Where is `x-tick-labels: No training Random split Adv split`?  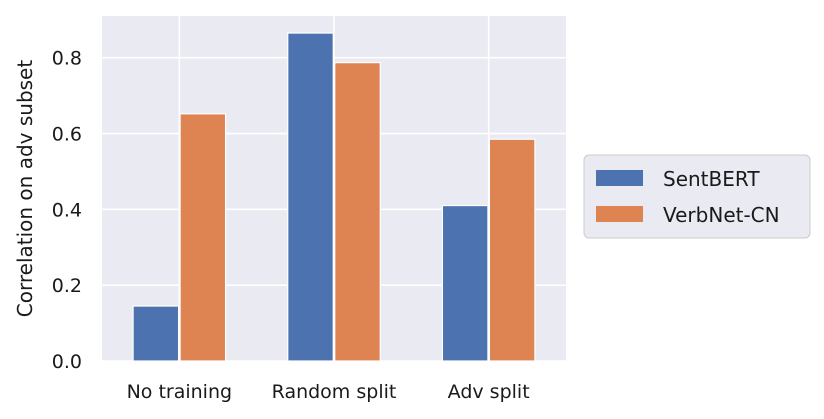 x-tick-labels: No training Random split Adv split is located at coordinates (328, 392).